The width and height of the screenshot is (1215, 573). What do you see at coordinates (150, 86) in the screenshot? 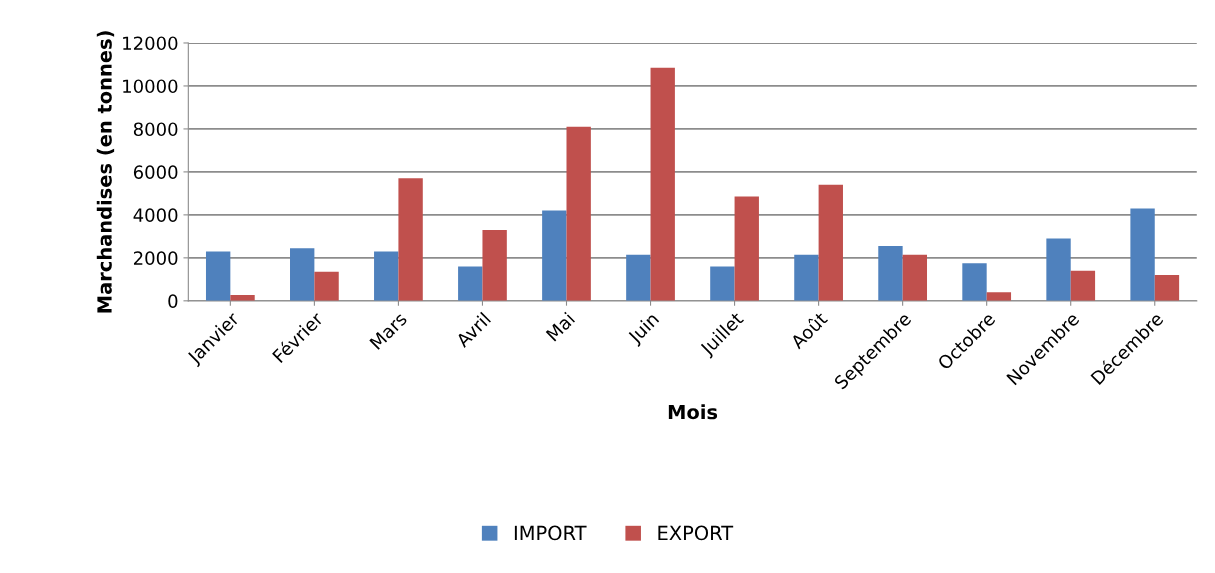
I see `y-tick-label: 10000` at bounding box center [150, 86].